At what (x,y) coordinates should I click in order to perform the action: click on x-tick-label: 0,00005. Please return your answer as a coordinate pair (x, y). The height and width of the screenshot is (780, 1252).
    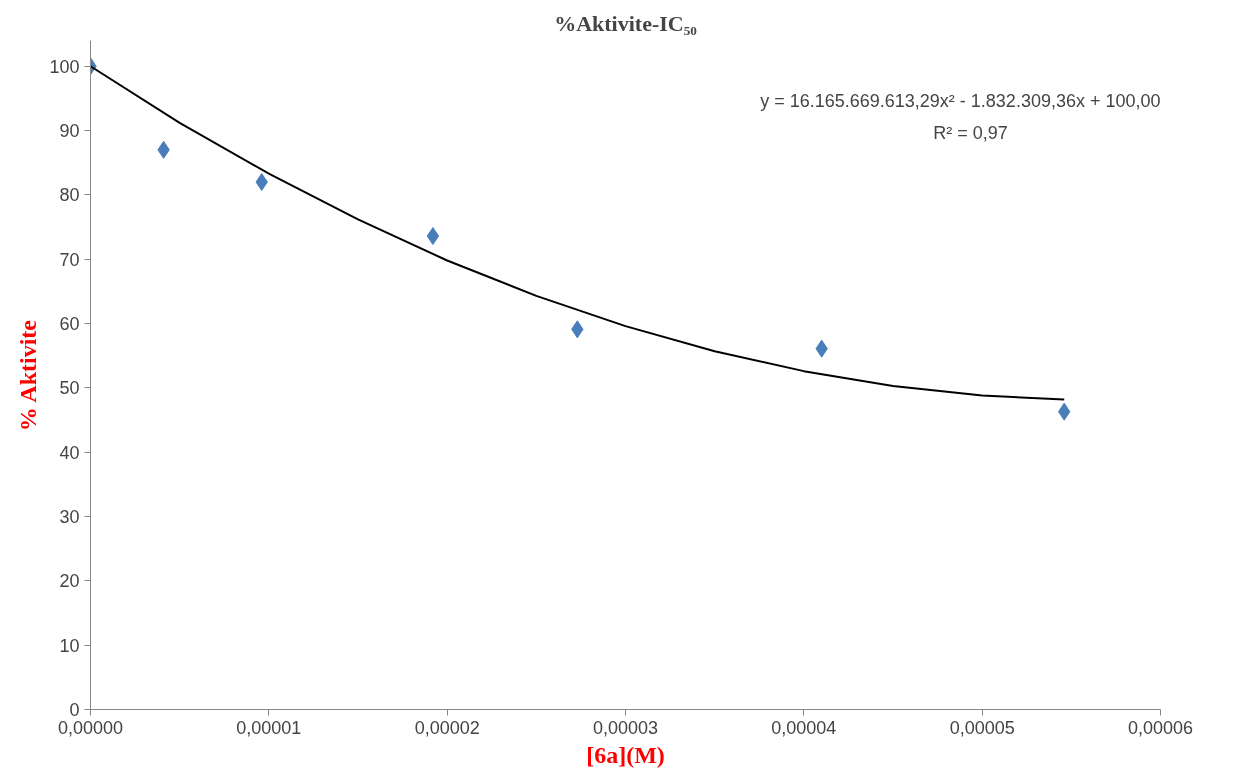
    Looking at the image, I should click on (982, 727).